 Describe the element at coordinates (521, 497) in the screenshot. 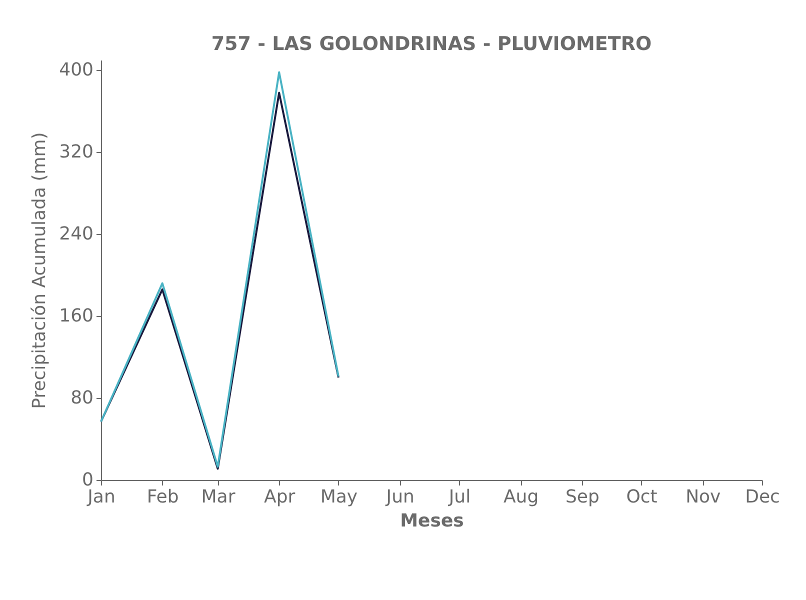

I see `x-tick-label: Aug` at that location.